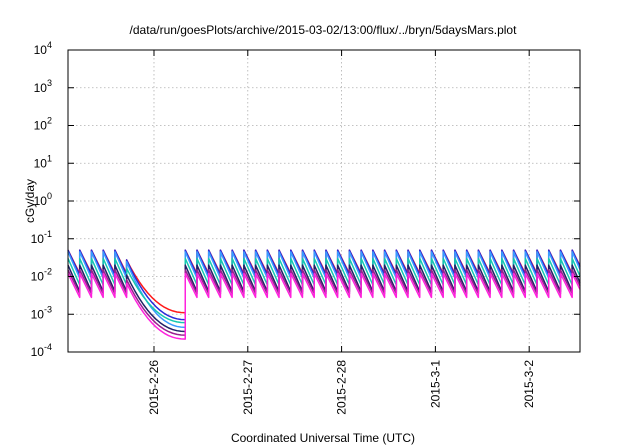 The image size is (640, 448). Describe the element at coordinates (48, 347) in the screenshot. I see `y-tick-exponent: -4` at that location.